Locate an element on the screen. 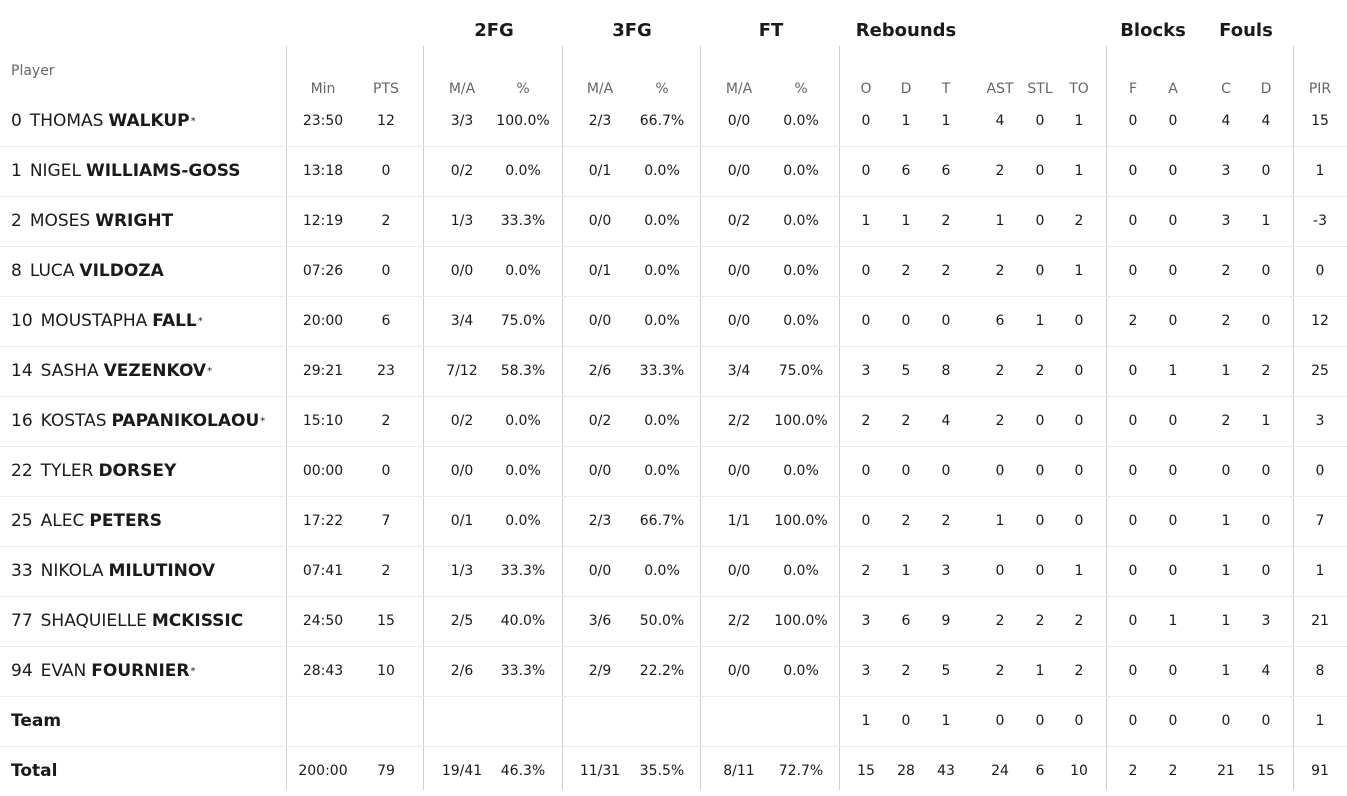 The height and width of the screenshot is (796, 1347). stat-t-10: 1 is located at coordinates (946, 121).